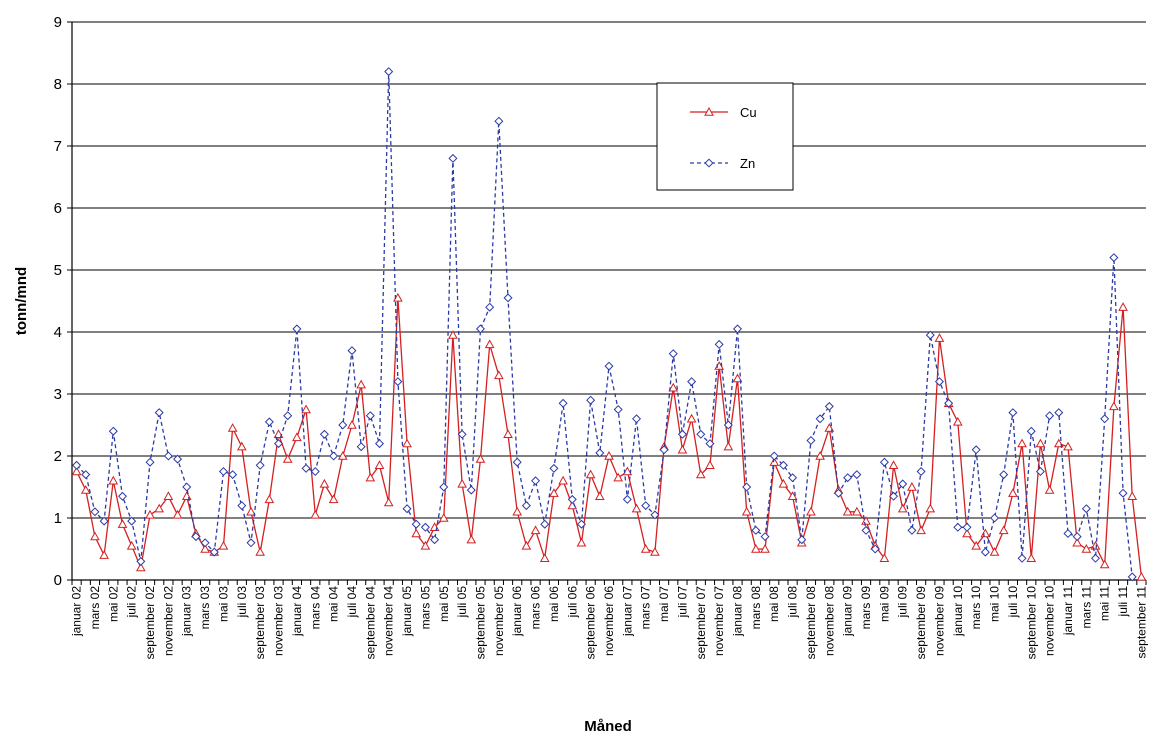 This screenshot has height=738, width=1154. What do you see at coordinates (21, 301) in the screenshot?
I see `y-axis-title: tonn/mnd` at bounding box center [21, 301].